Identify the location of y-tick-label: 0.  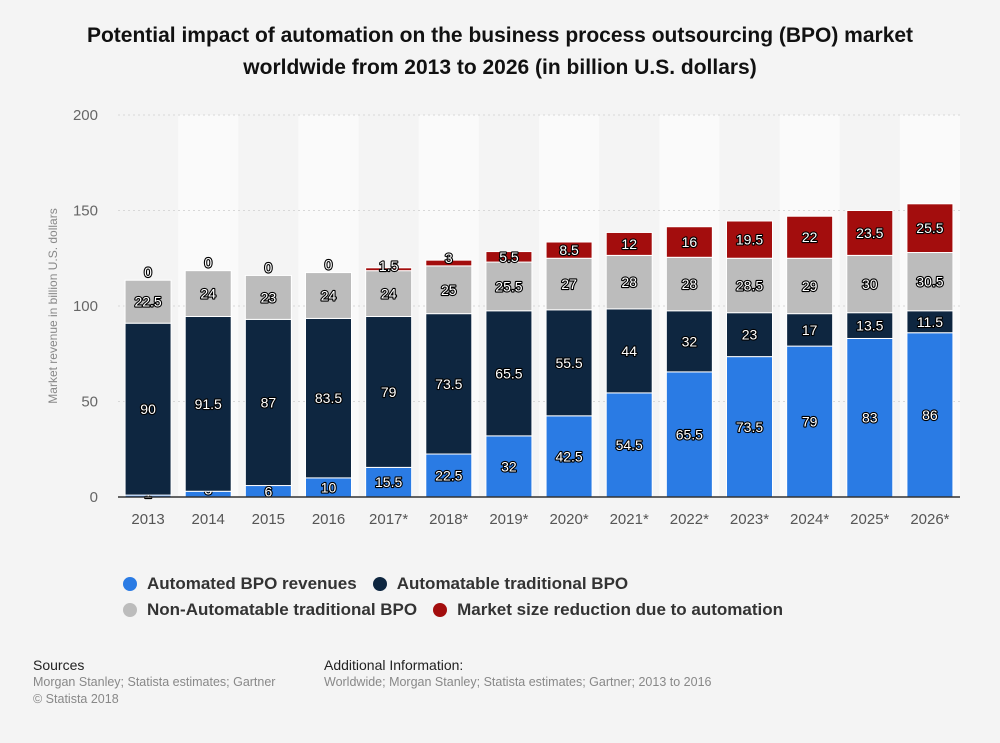
(94, 497).